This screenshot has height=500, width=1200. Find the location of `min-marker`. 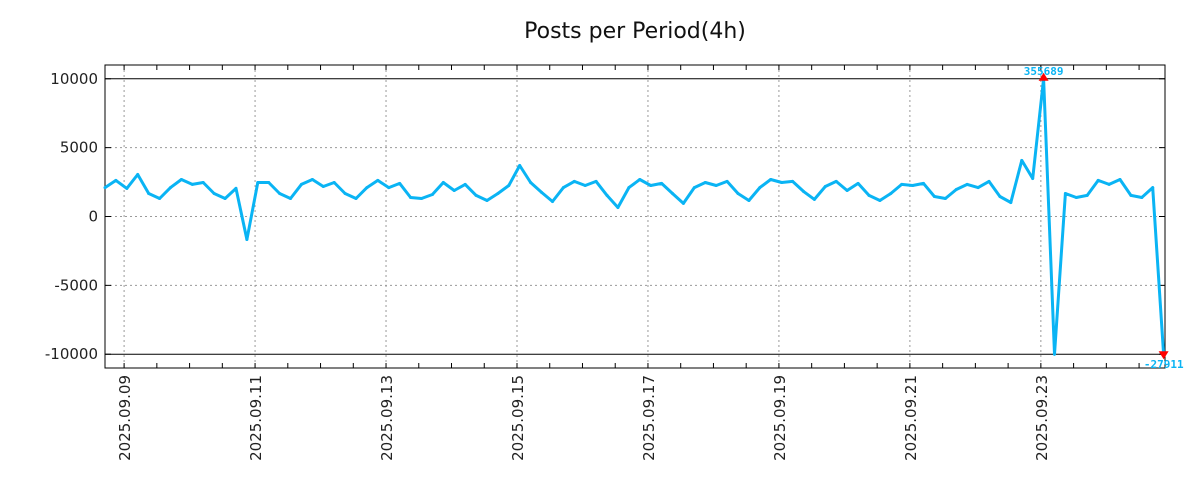

min-marker is located at coordinates (1163, 355).